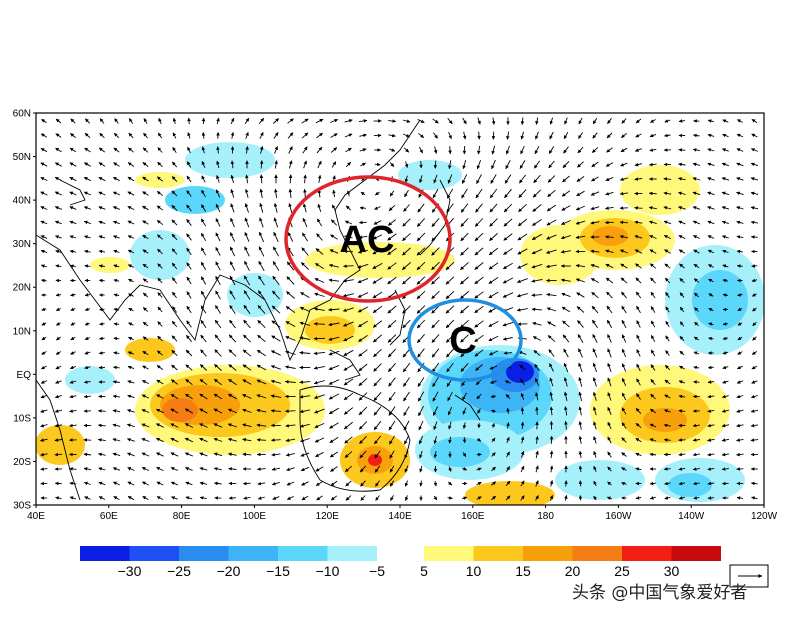 This screenshot has height=618, width=800. Describe the element at coordinates (749, 576) in the screenshot. I see `reference-vector-box` at that location.